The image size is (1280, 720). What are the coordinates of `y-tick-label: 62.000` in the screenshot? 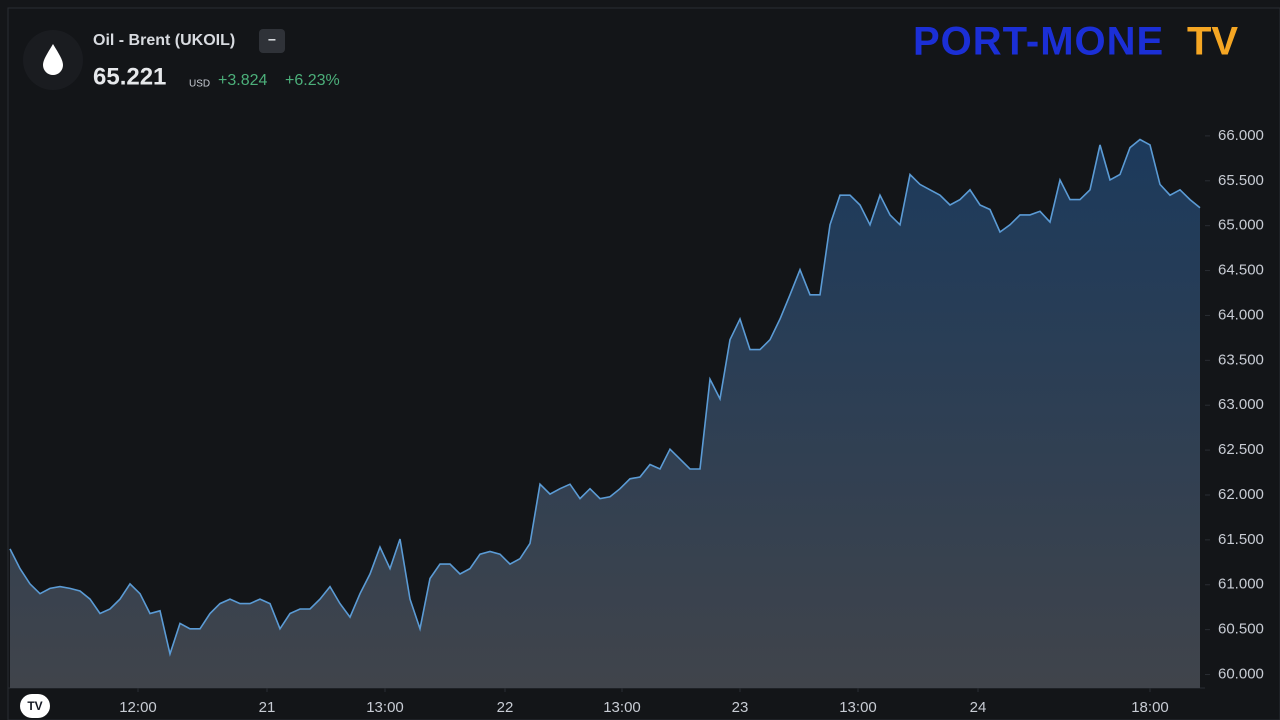 It's located at (1241, 494).